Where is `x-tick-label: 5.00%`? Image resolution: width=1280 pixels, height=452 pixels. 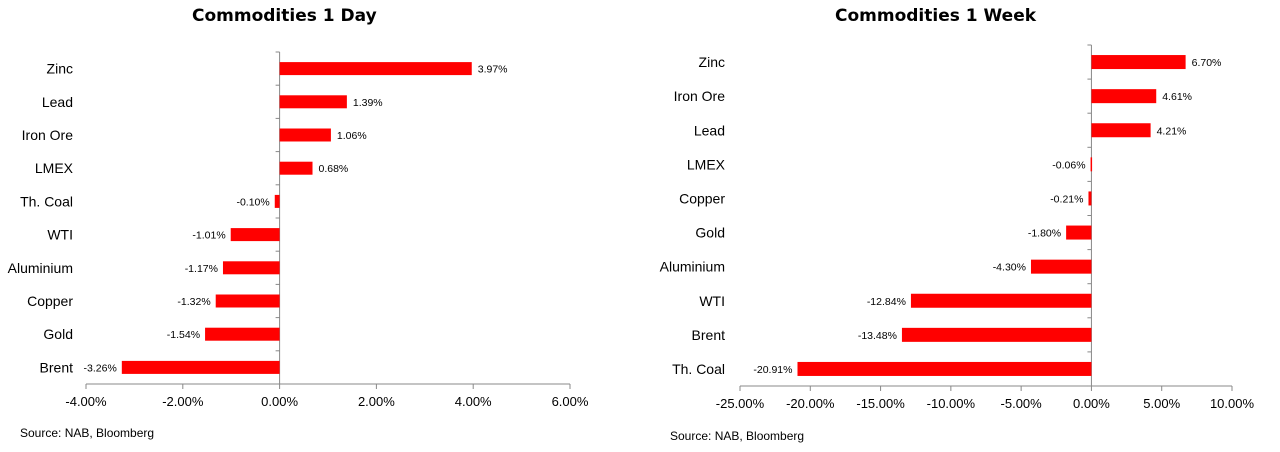 x-tick-label: 5.00% is located at coordinates (1161, 403).